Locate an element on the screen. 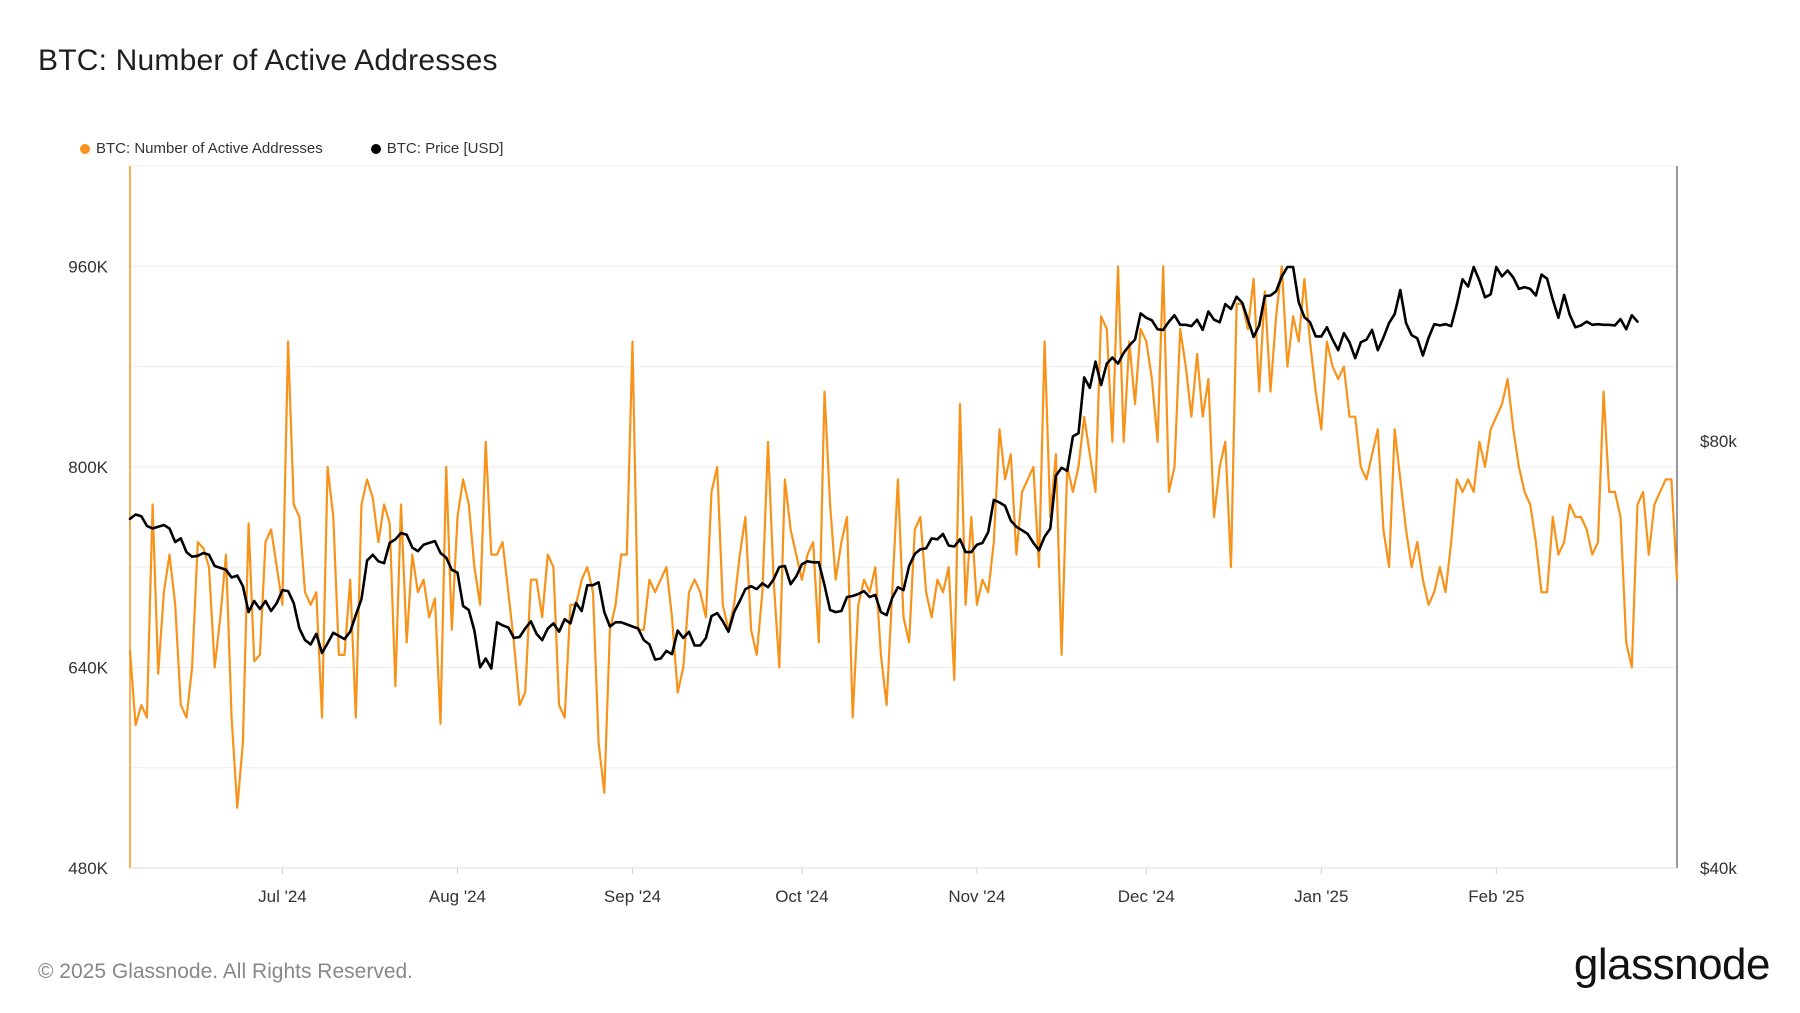  chart-title: BTC: Number of Active Addresses is located at coordinates (268, 60).